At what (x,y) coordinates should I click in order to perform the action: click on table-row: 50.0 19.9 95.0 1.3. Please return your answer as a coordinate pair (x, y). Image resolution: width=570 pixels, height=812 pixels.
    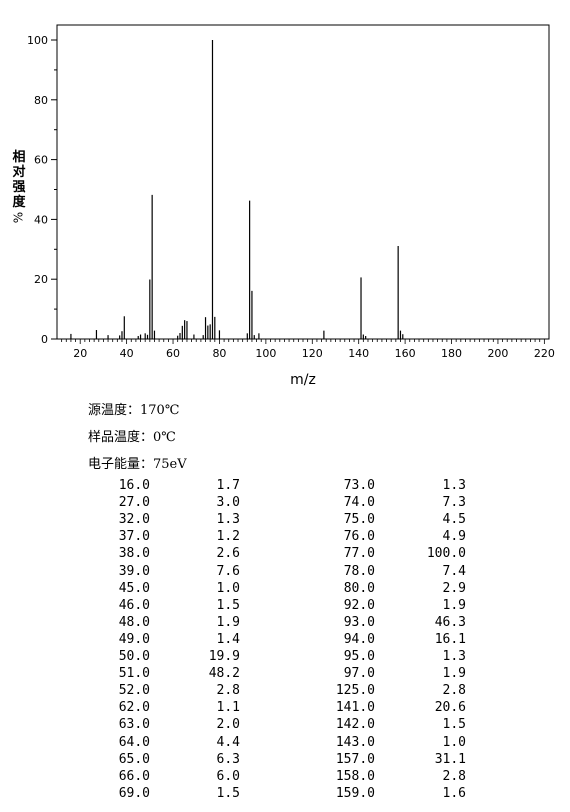
    Looking at the image, I should click on (285, 657).